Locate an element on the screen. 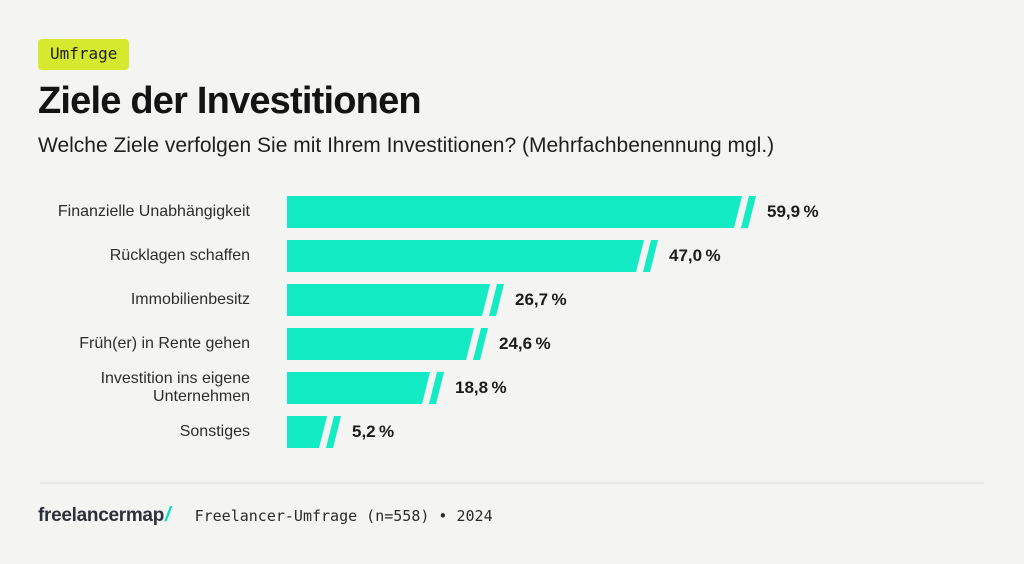 This screenshot has width=1024, height=564. category-label: Investition ins eigene Unternehmen is located at coordinates (175, 387).